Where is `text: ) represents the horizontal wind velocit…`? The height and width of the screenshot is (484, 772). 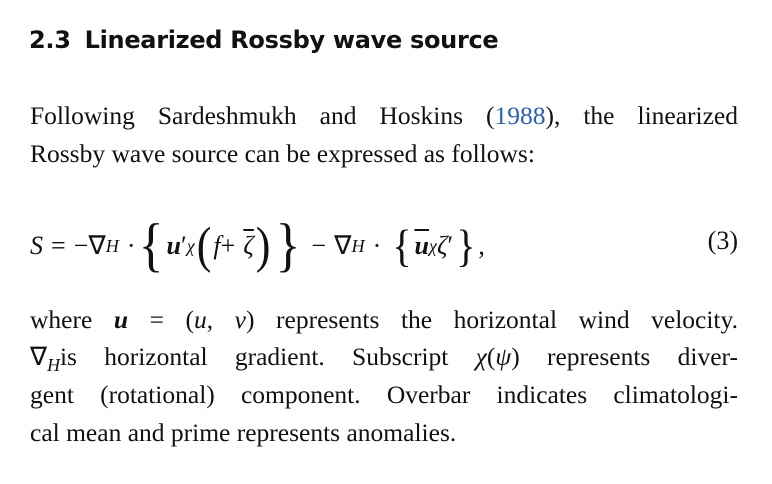
text: ) represents the horizontal wind velocit… is located at coordinates (492, 319).